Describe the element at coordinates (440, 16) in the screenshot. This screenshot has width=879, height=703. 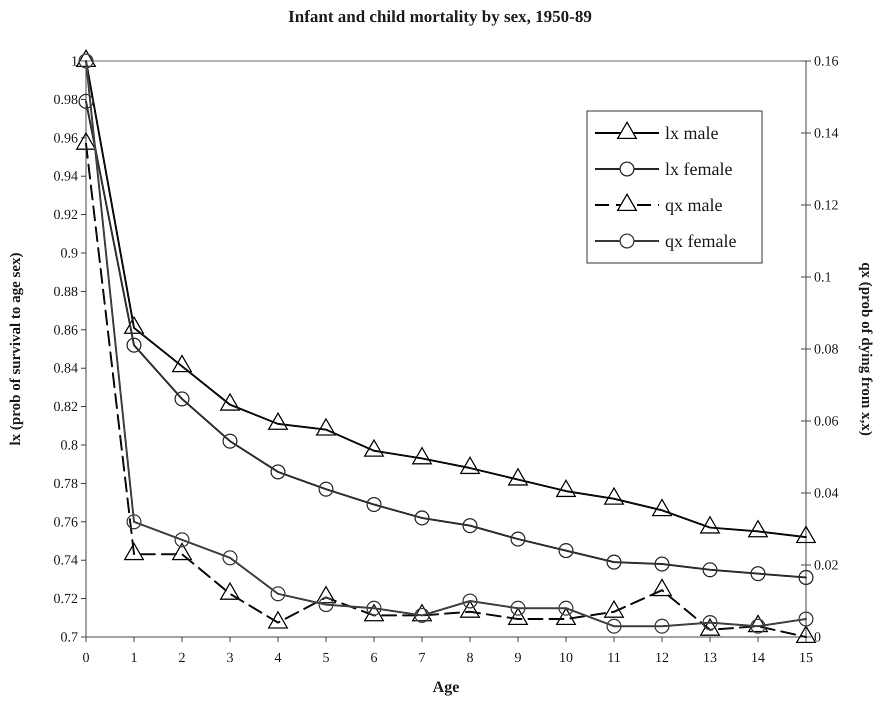
I see `chart-title: Infant and child mortality by sex, 1950-89` at that location.